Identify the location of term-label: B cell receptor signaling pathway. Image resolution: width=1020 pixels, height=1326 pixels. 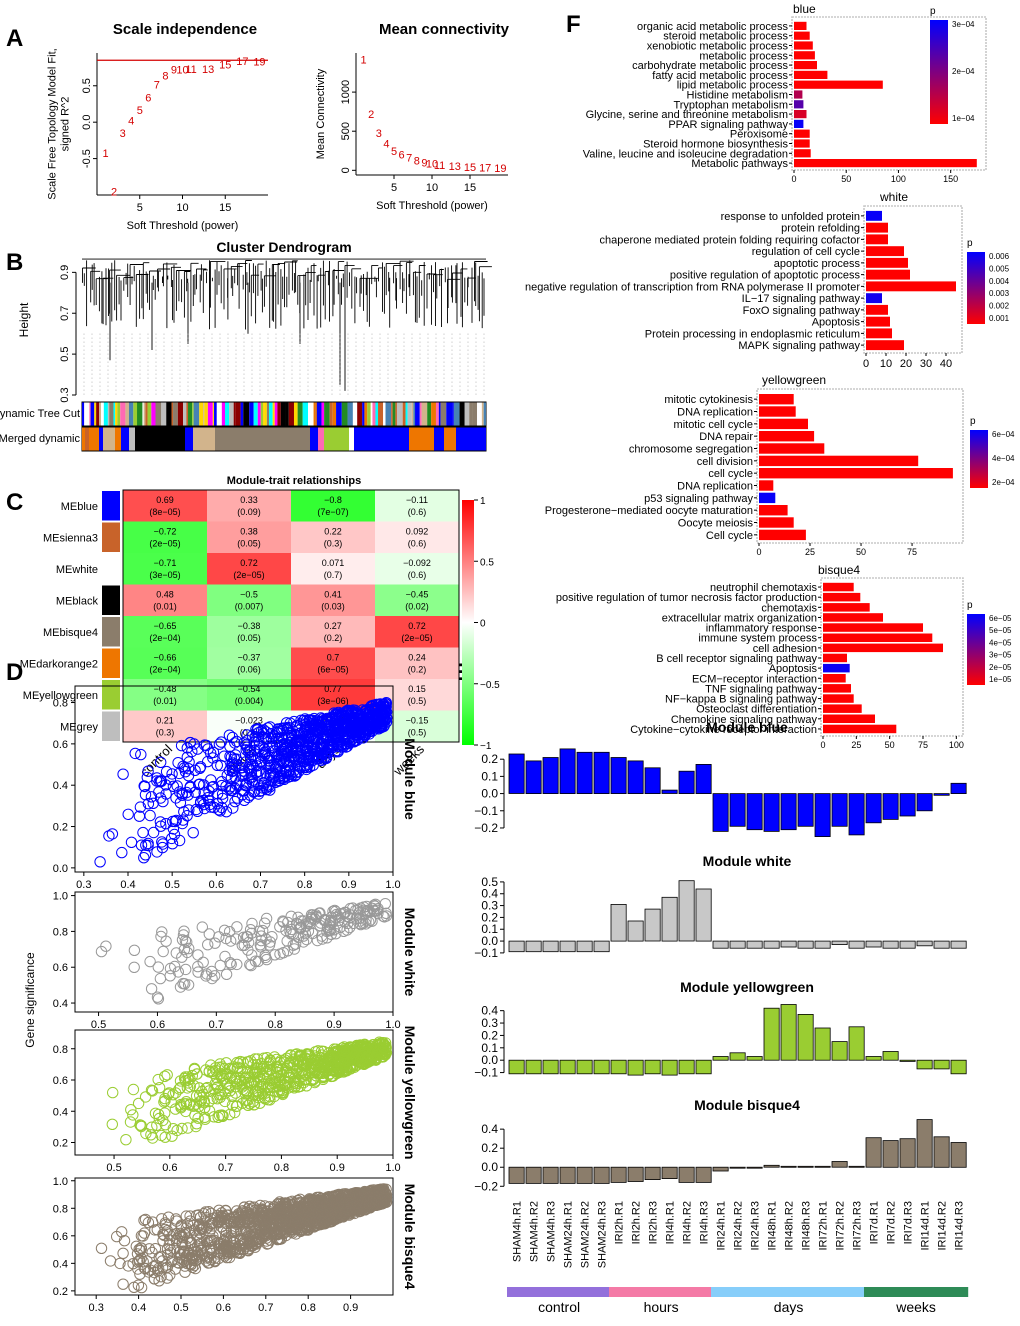
(736, 659).